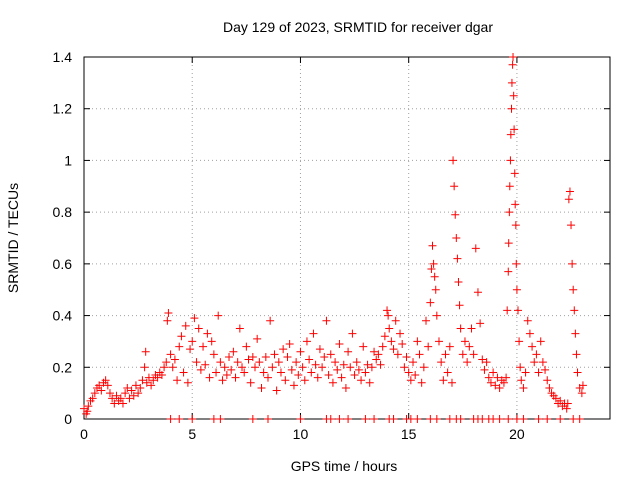  I want to click on x-axis-label: GPS time / hours, so click(344, 466).